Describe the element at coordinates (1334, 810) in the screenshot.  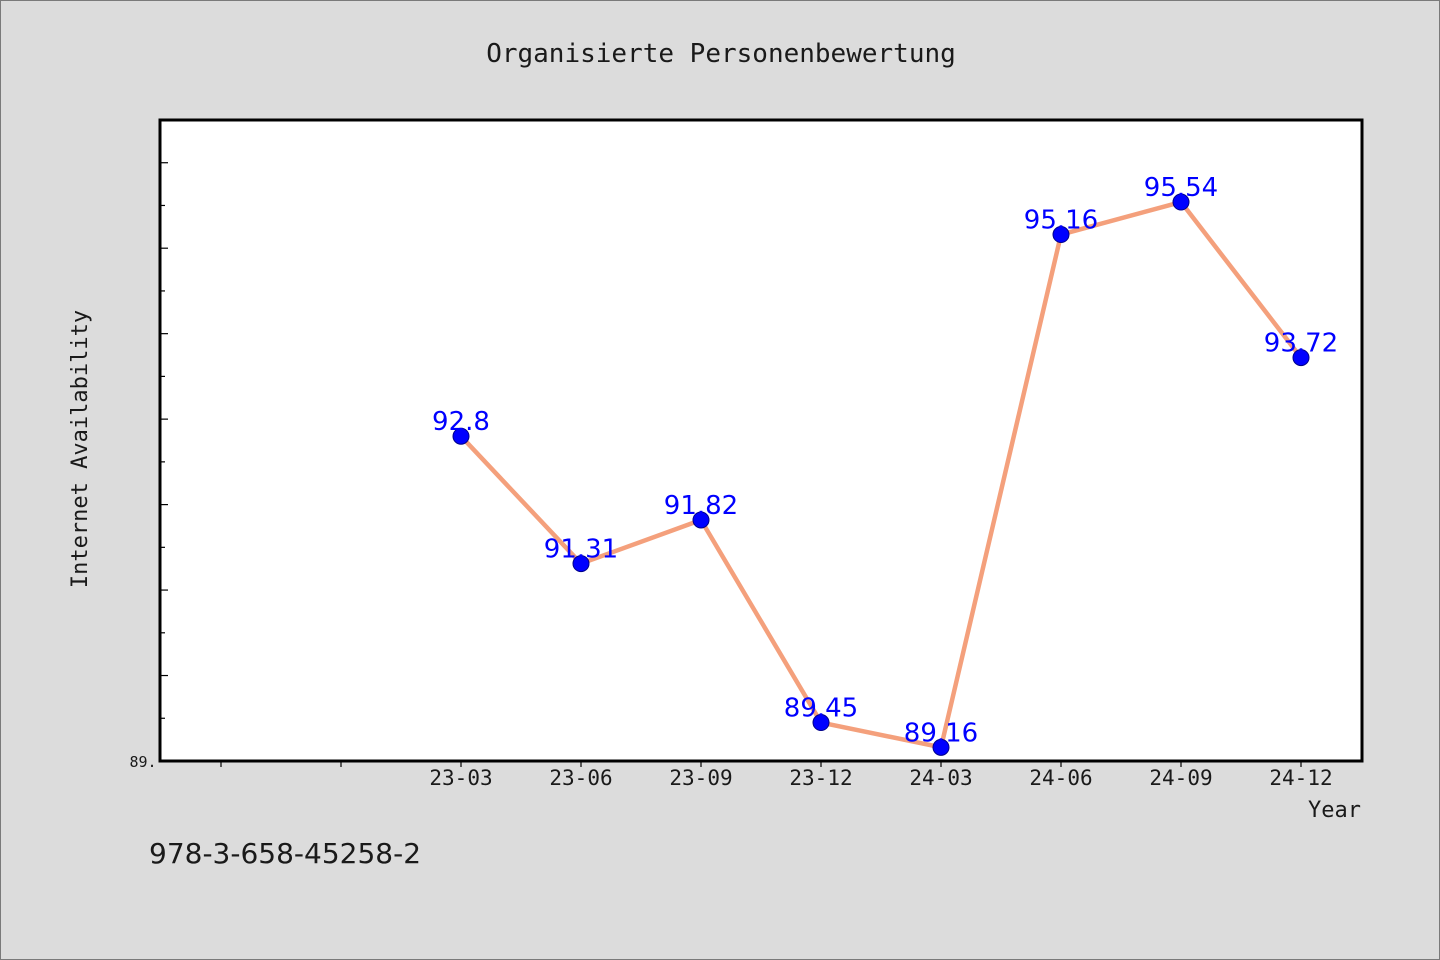
I see `x-axis-label: Year` at that location.